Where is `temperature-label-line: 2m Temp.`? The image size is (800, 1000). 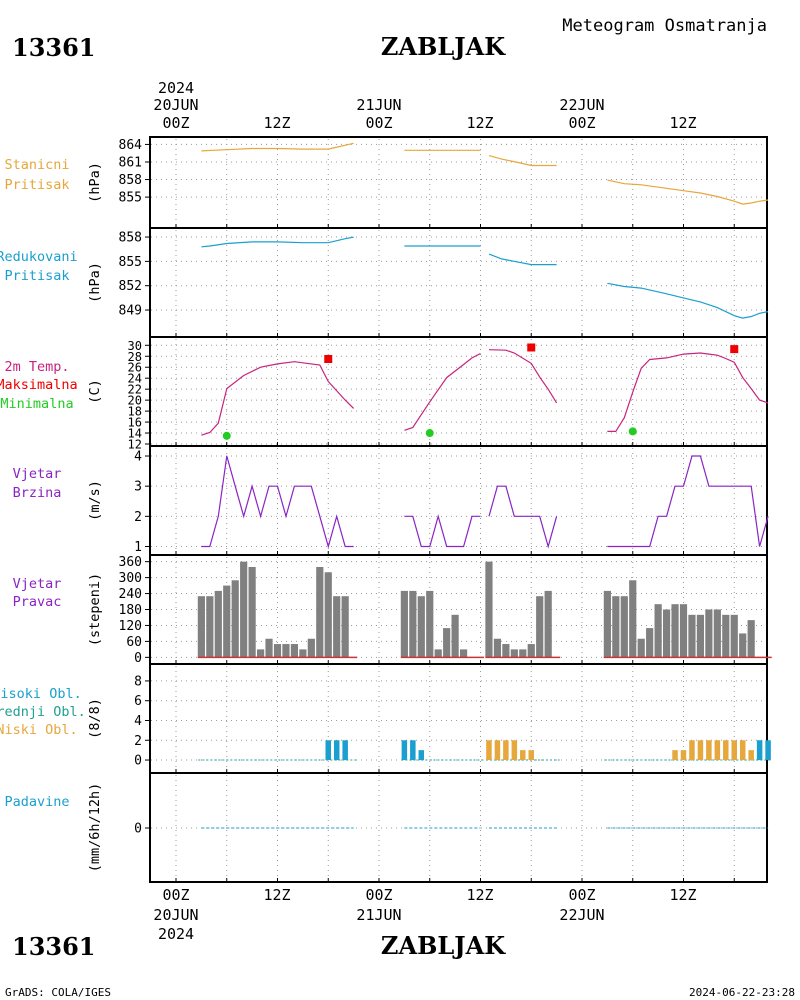 temperature-label-line: 2m Temp. is located at coordinates (36, 367).